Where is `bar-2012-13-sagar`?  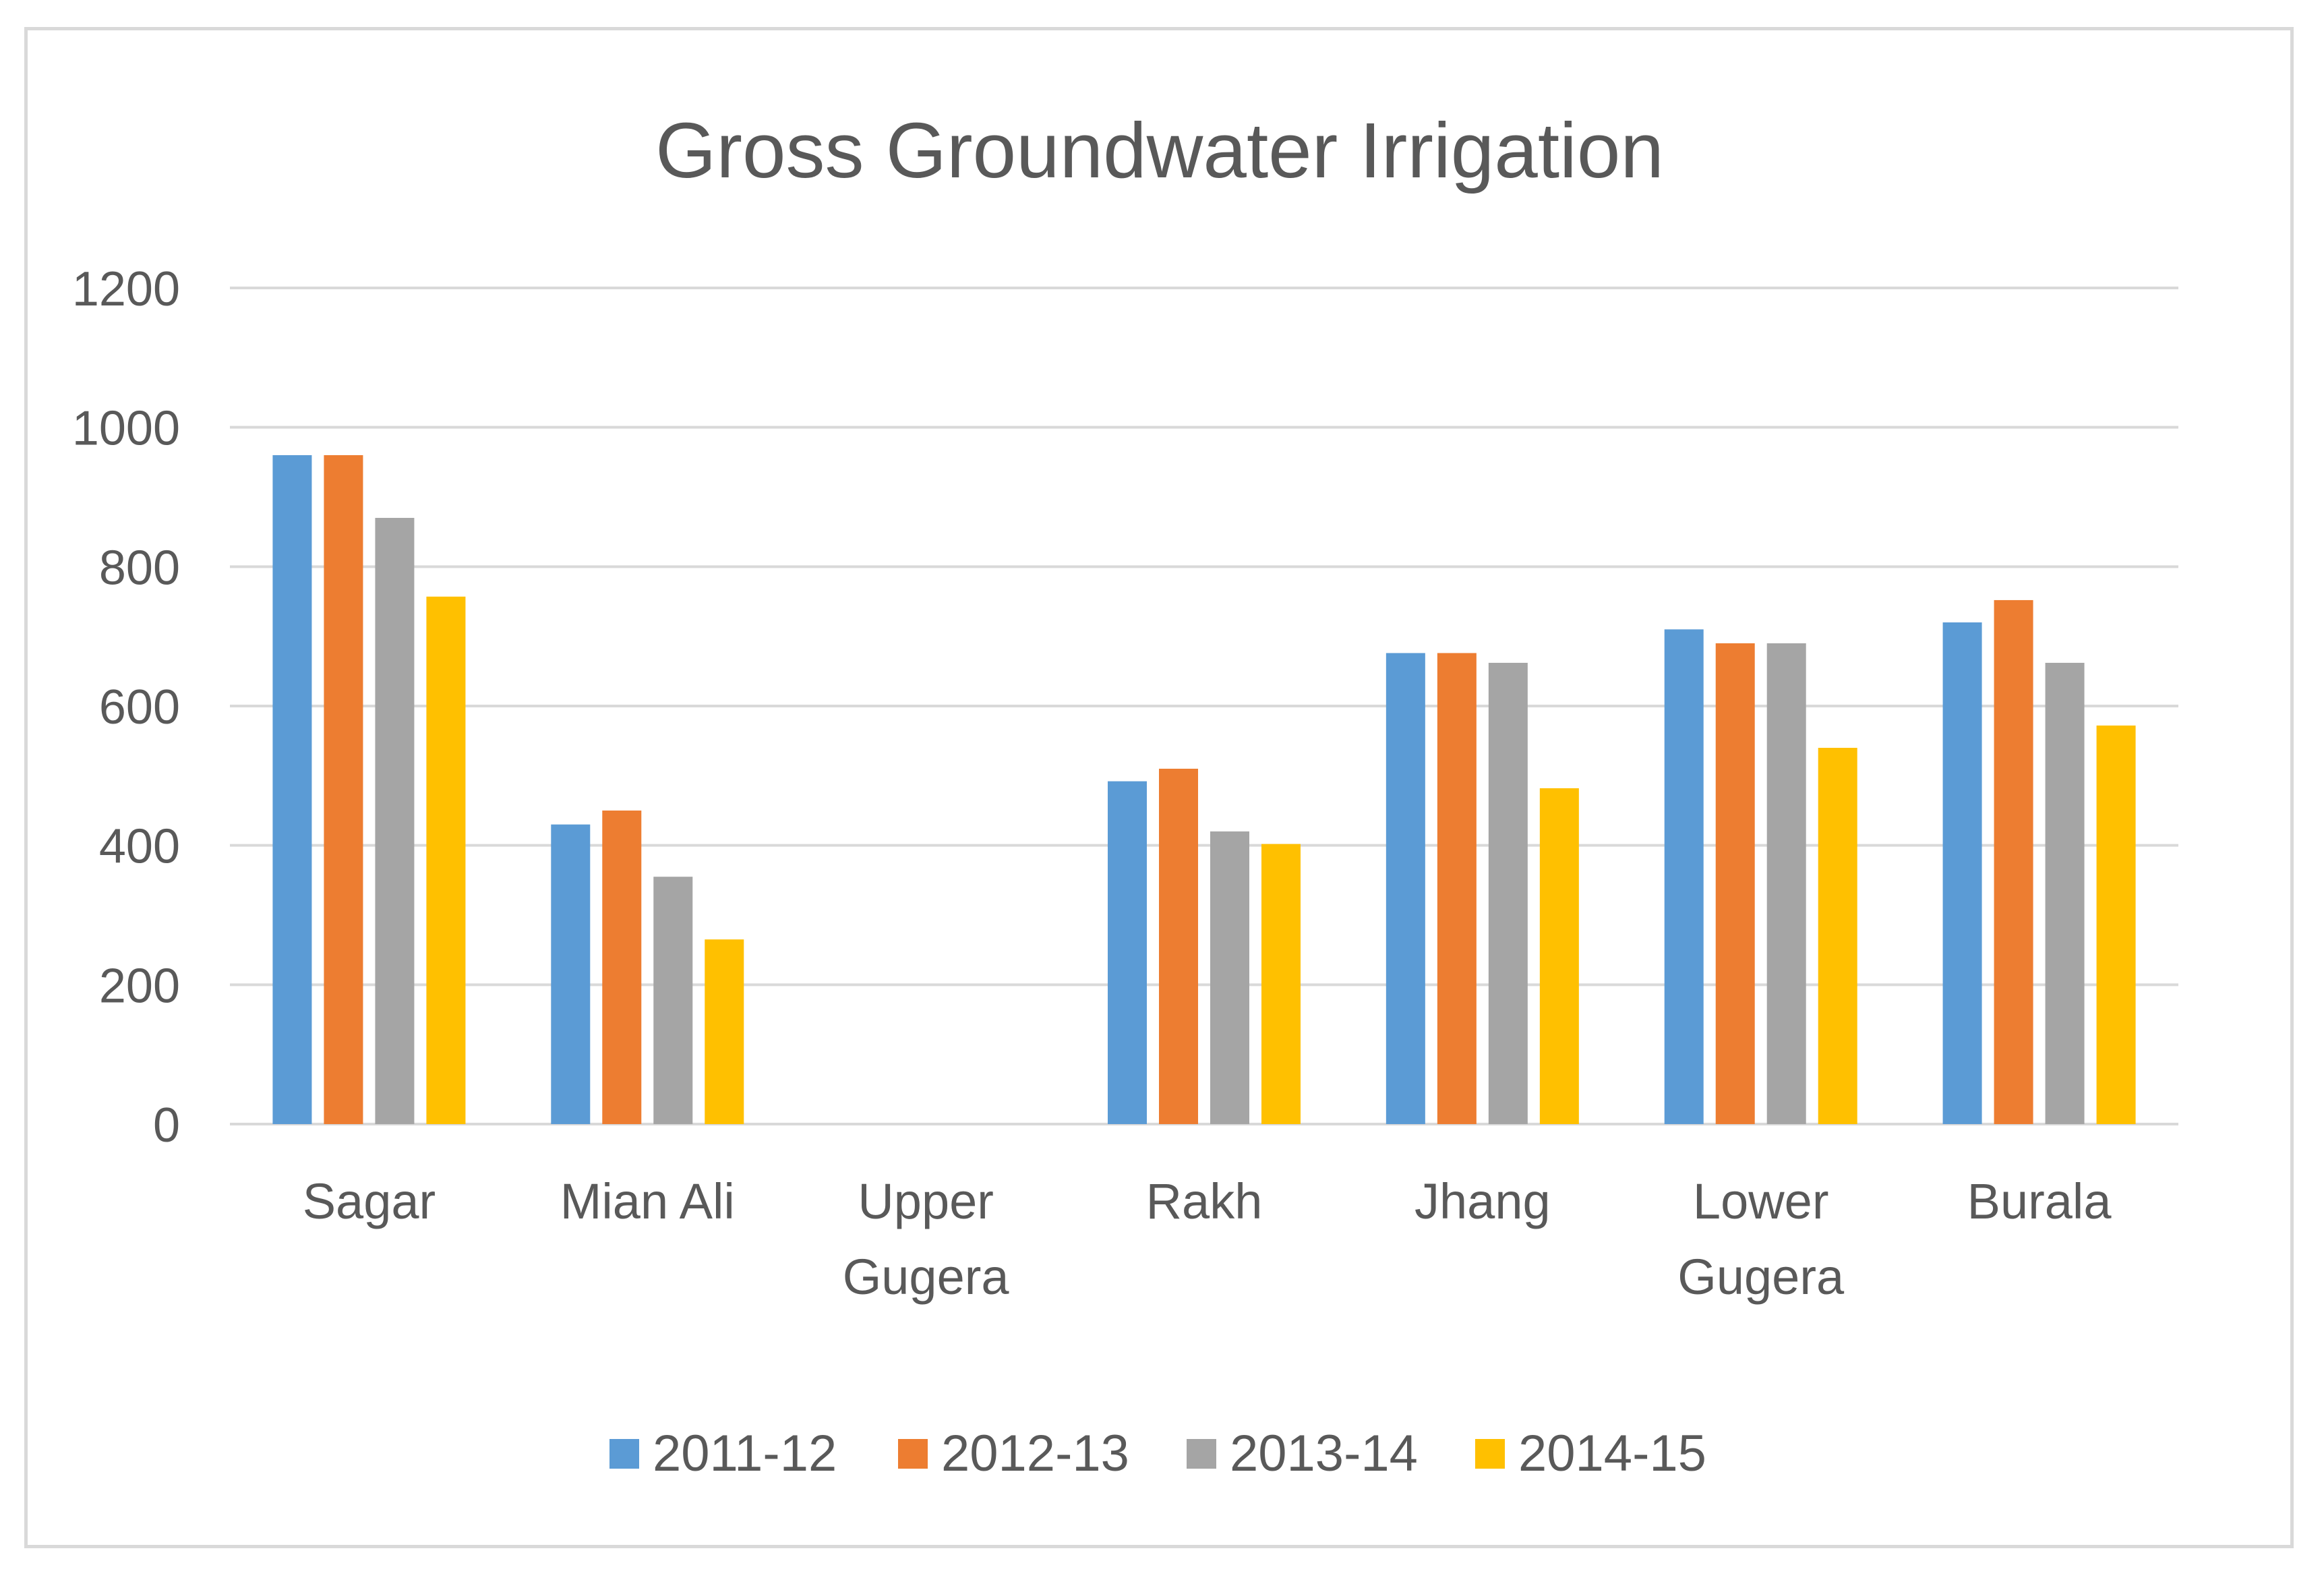 bar-2012-13-sagar is located at coordinates (343, 789).